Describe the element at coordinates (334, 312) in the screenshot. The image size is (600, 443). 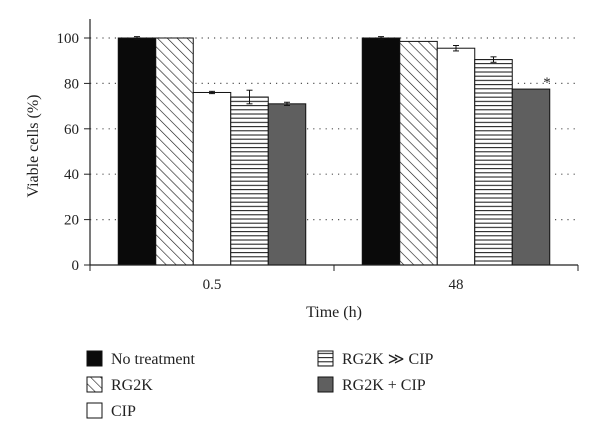
I see `x-axis-title: Time (h)` at that location.